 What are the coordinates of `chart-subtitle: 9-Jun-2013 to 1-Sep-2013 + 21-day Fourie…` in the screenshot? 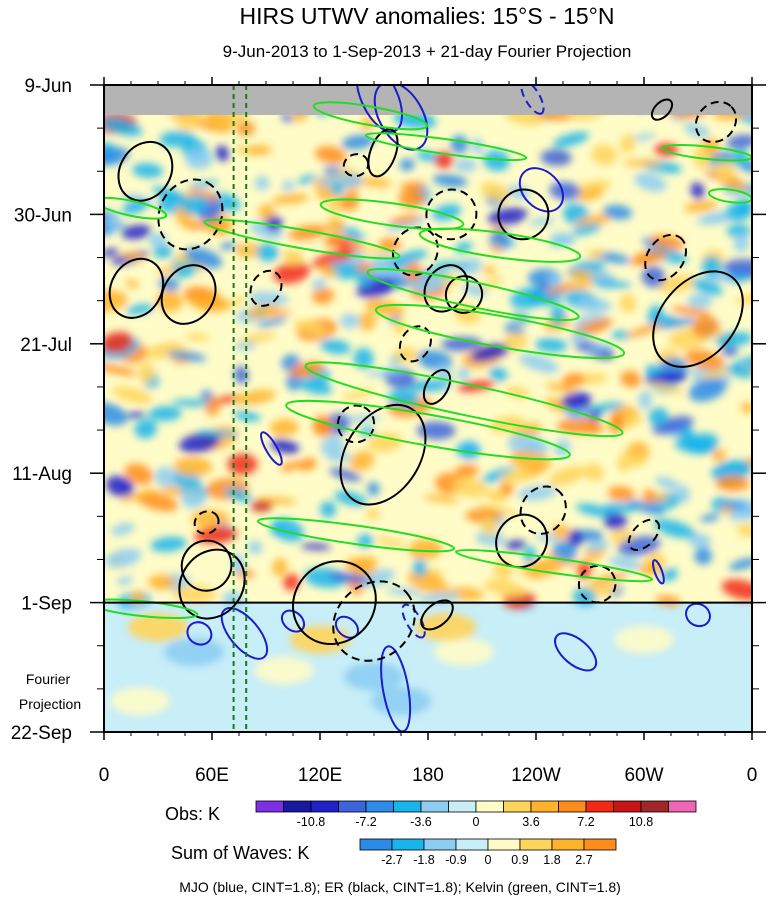 It's located at (427, 51).